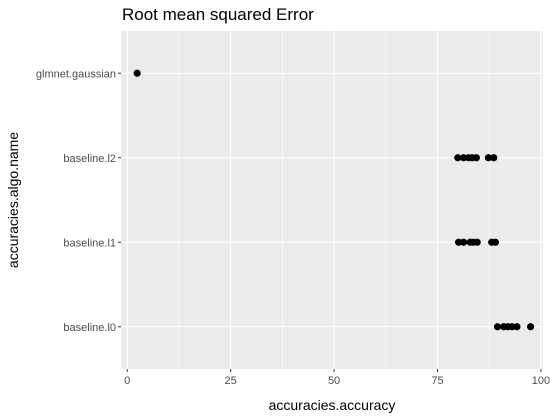 Image resolution: width=550 pixels, height=420 pixels. I want to click on x-axis-label: accuracies.accuracy, so click(332, 405).